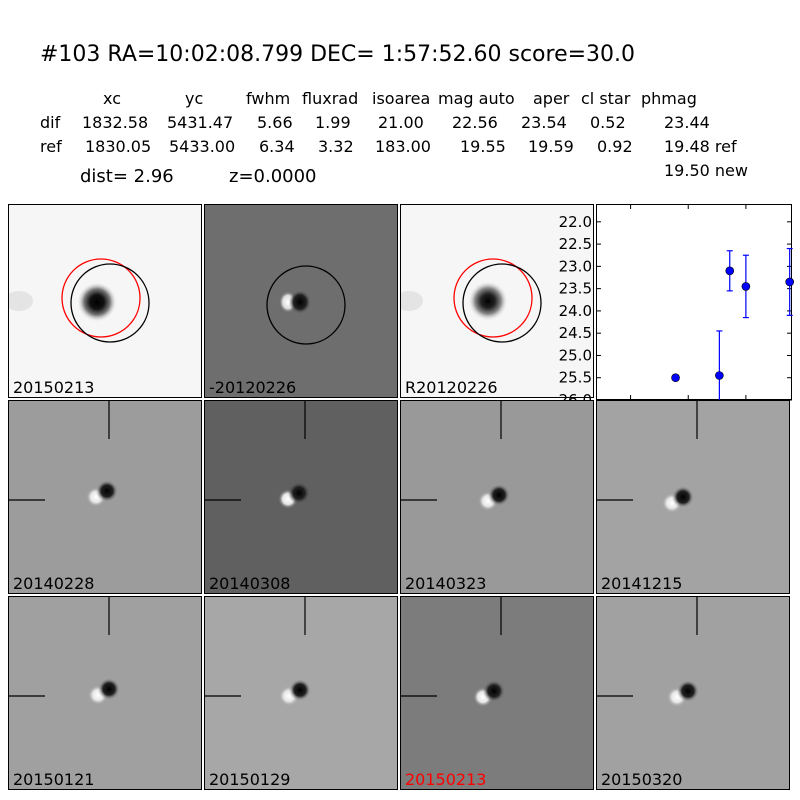  I want to click on y-tick-label: 25.5, so click(575, 378).